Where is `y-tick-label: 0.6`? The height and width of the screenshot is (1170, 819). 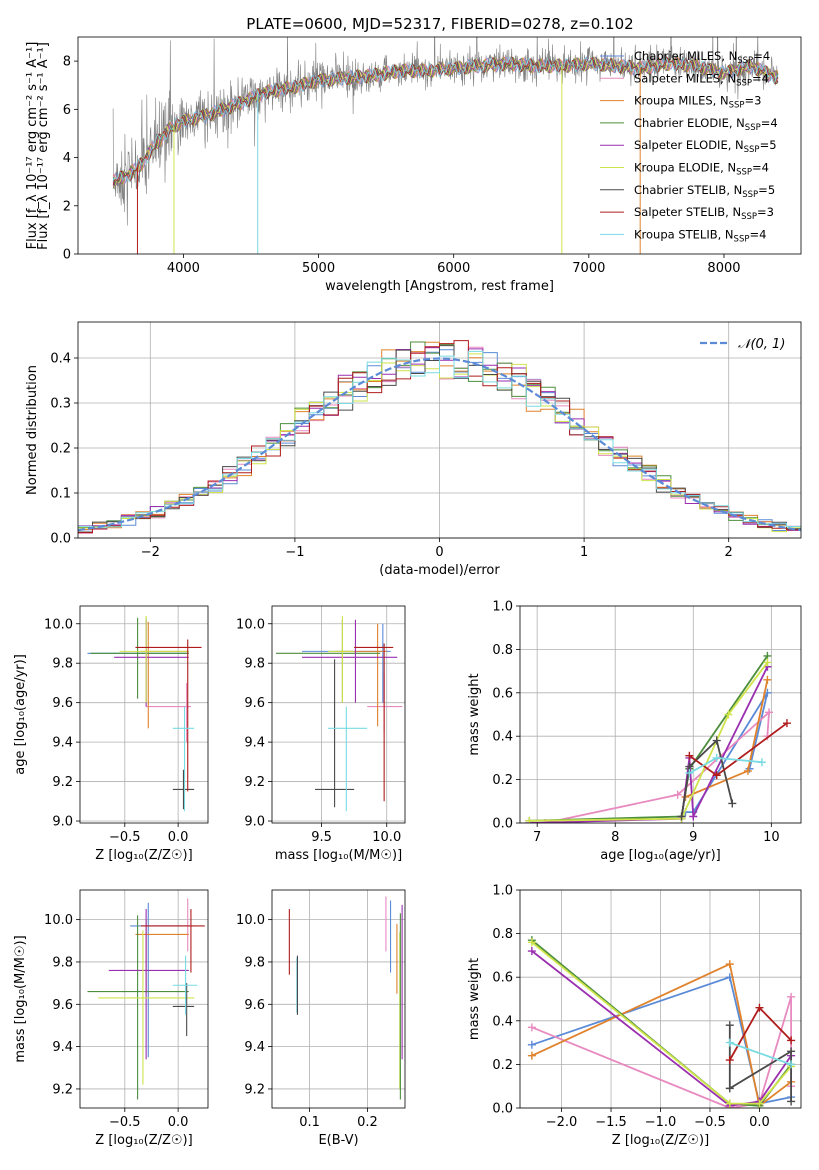 y-tick-label: 0.6 is located at coordinates (502, 978).